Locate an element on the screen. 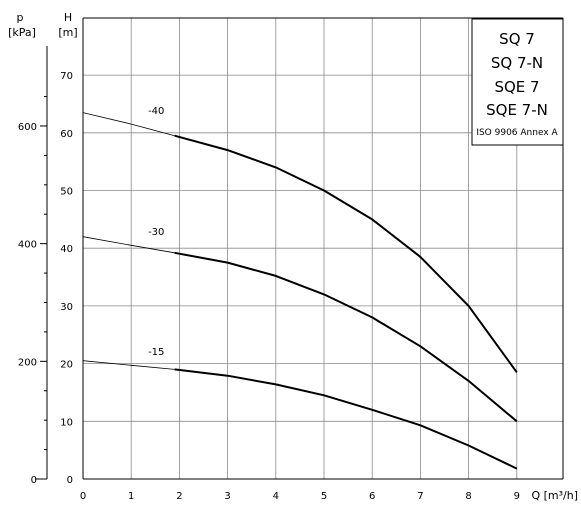  curve-label--30: -30 is located at coordinates (156, 232).